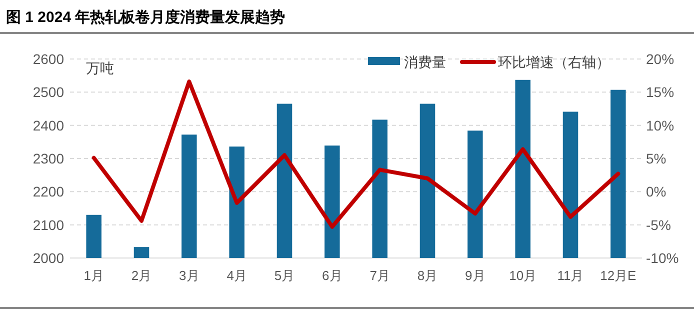 This screenshot has height=335, width=694. Describe the element at coordinates (660, 59) in the screenshot. I see `y2-tick-label: 20%` at that location.